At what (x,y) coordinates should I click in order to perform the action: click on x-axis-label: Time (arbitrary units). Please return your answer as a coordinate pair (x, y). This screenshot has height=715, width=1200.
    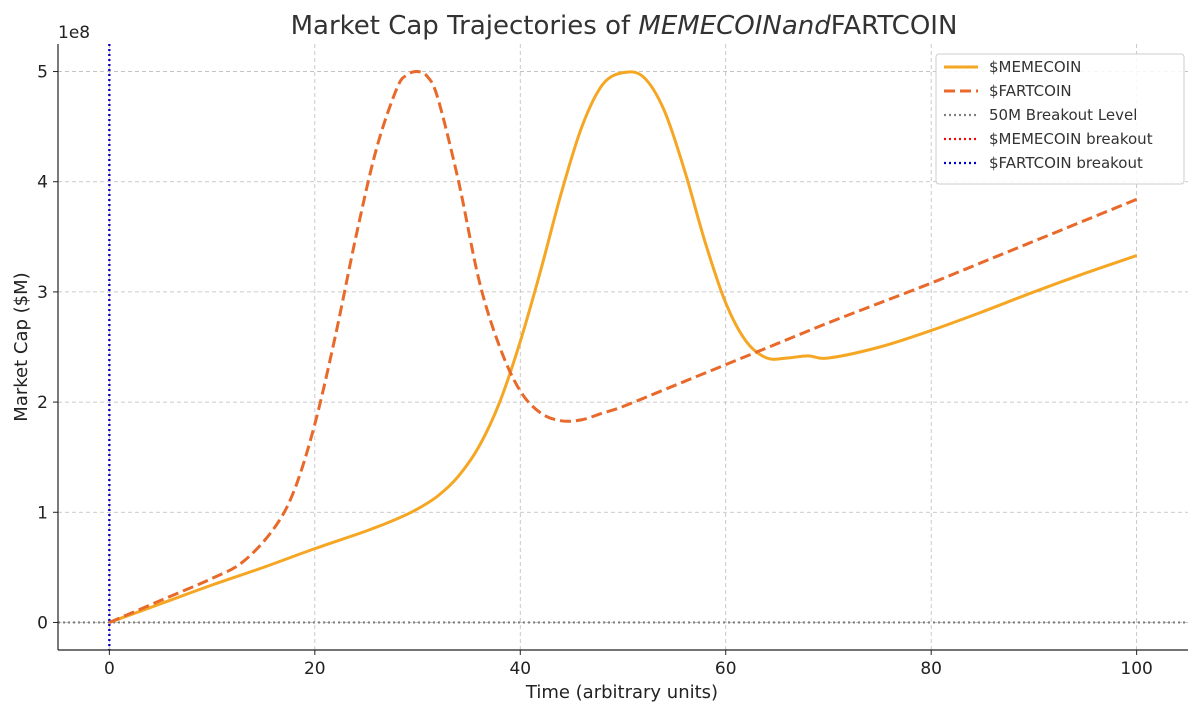
    Looking at the image, I should click on (621, 692).